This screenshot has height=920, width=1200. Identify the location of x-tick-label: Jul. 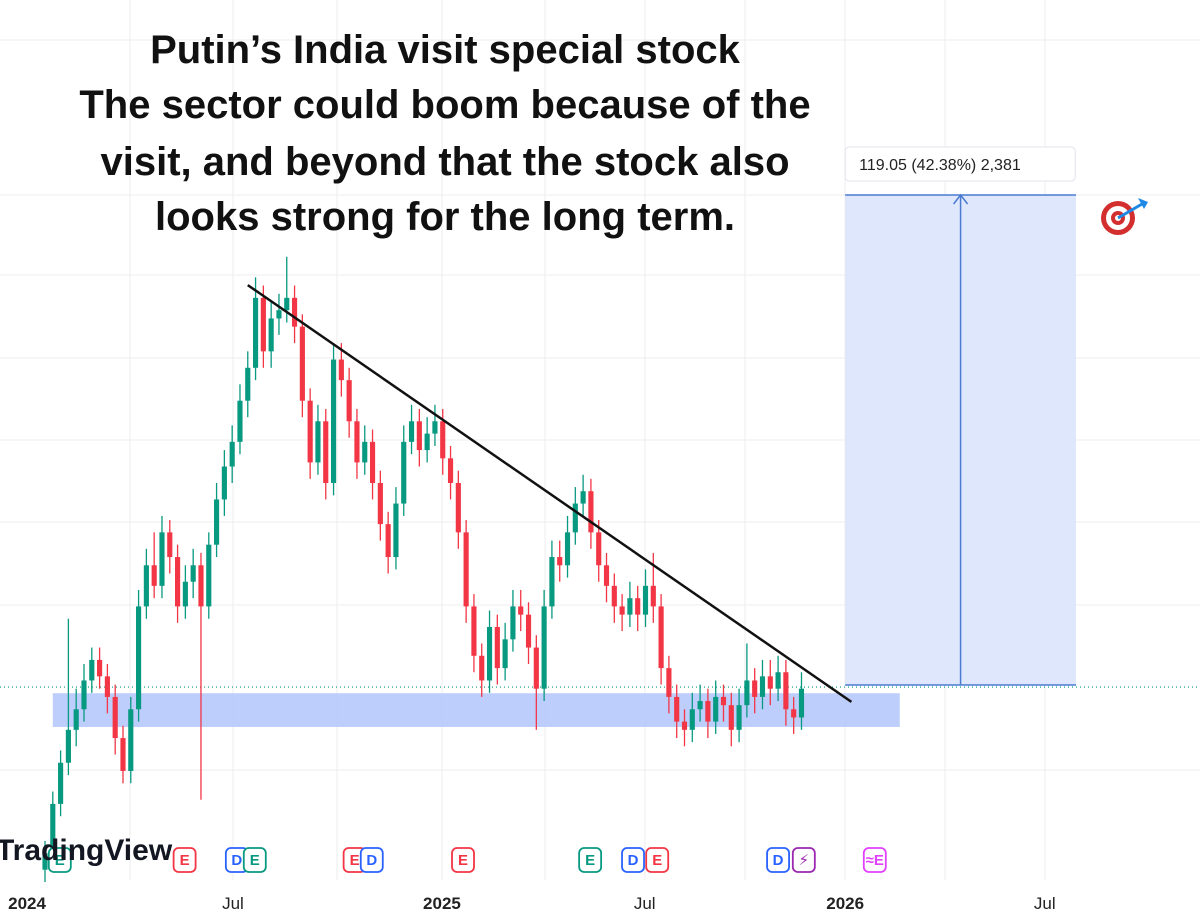
(233, 903).